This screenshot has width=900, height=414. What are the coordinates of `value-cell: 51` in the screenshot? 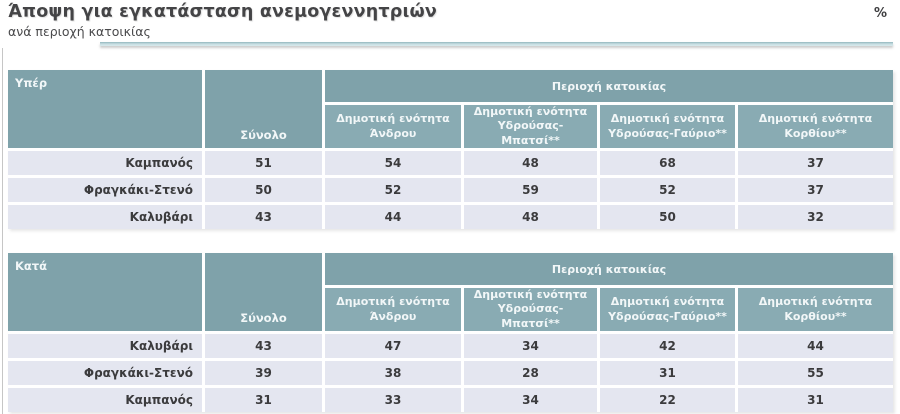 It's located at (263, 163).